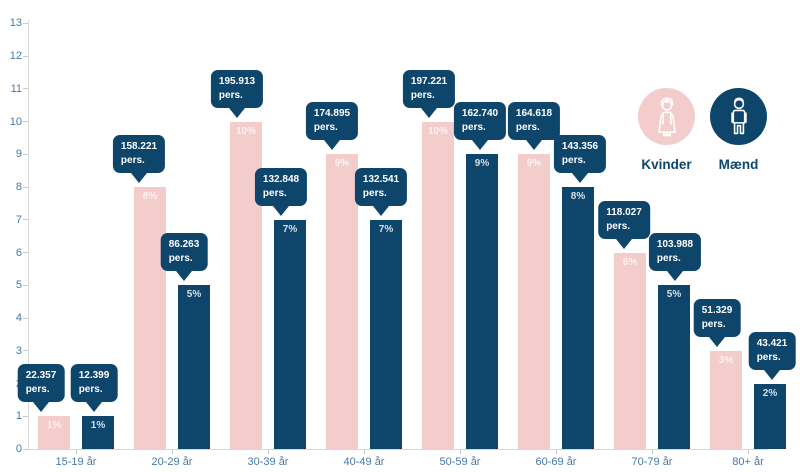  What do you see at coordinates (172, 462) in the screenshot?
I see `x-tick-label: 20-29 år` at bounding box center [172, 462].